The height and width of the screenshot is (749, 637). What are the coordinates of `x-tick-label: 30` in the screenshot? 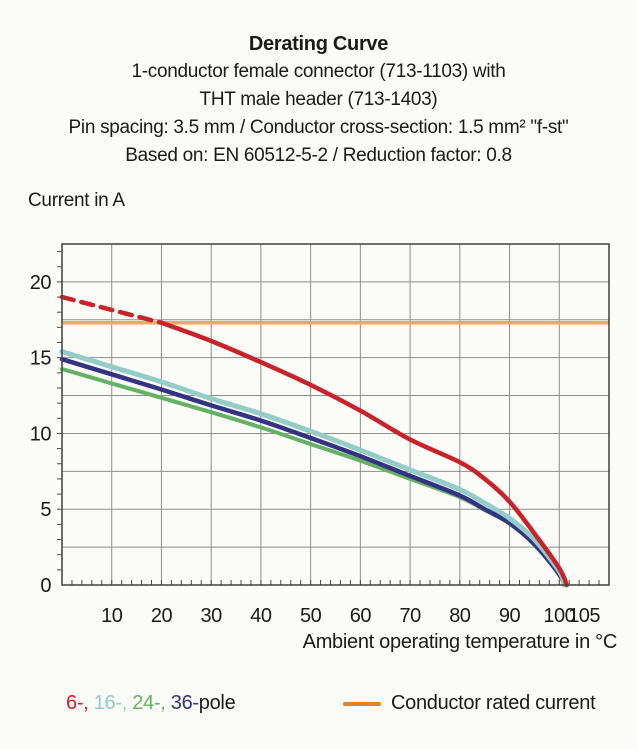 It's located at (212, 616).